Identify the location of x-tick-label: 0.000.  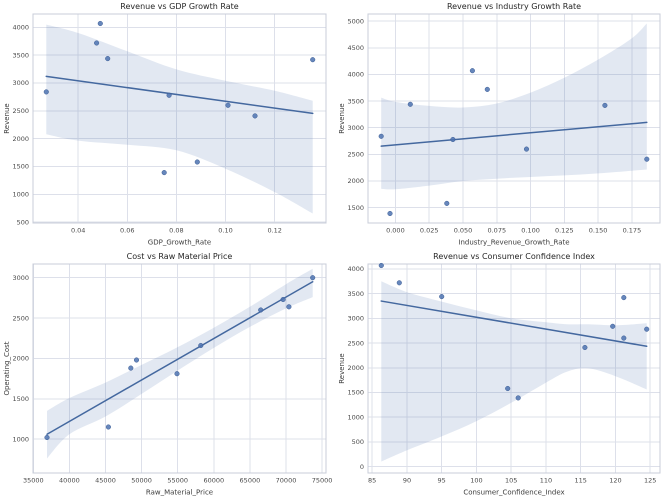
(395, 231).